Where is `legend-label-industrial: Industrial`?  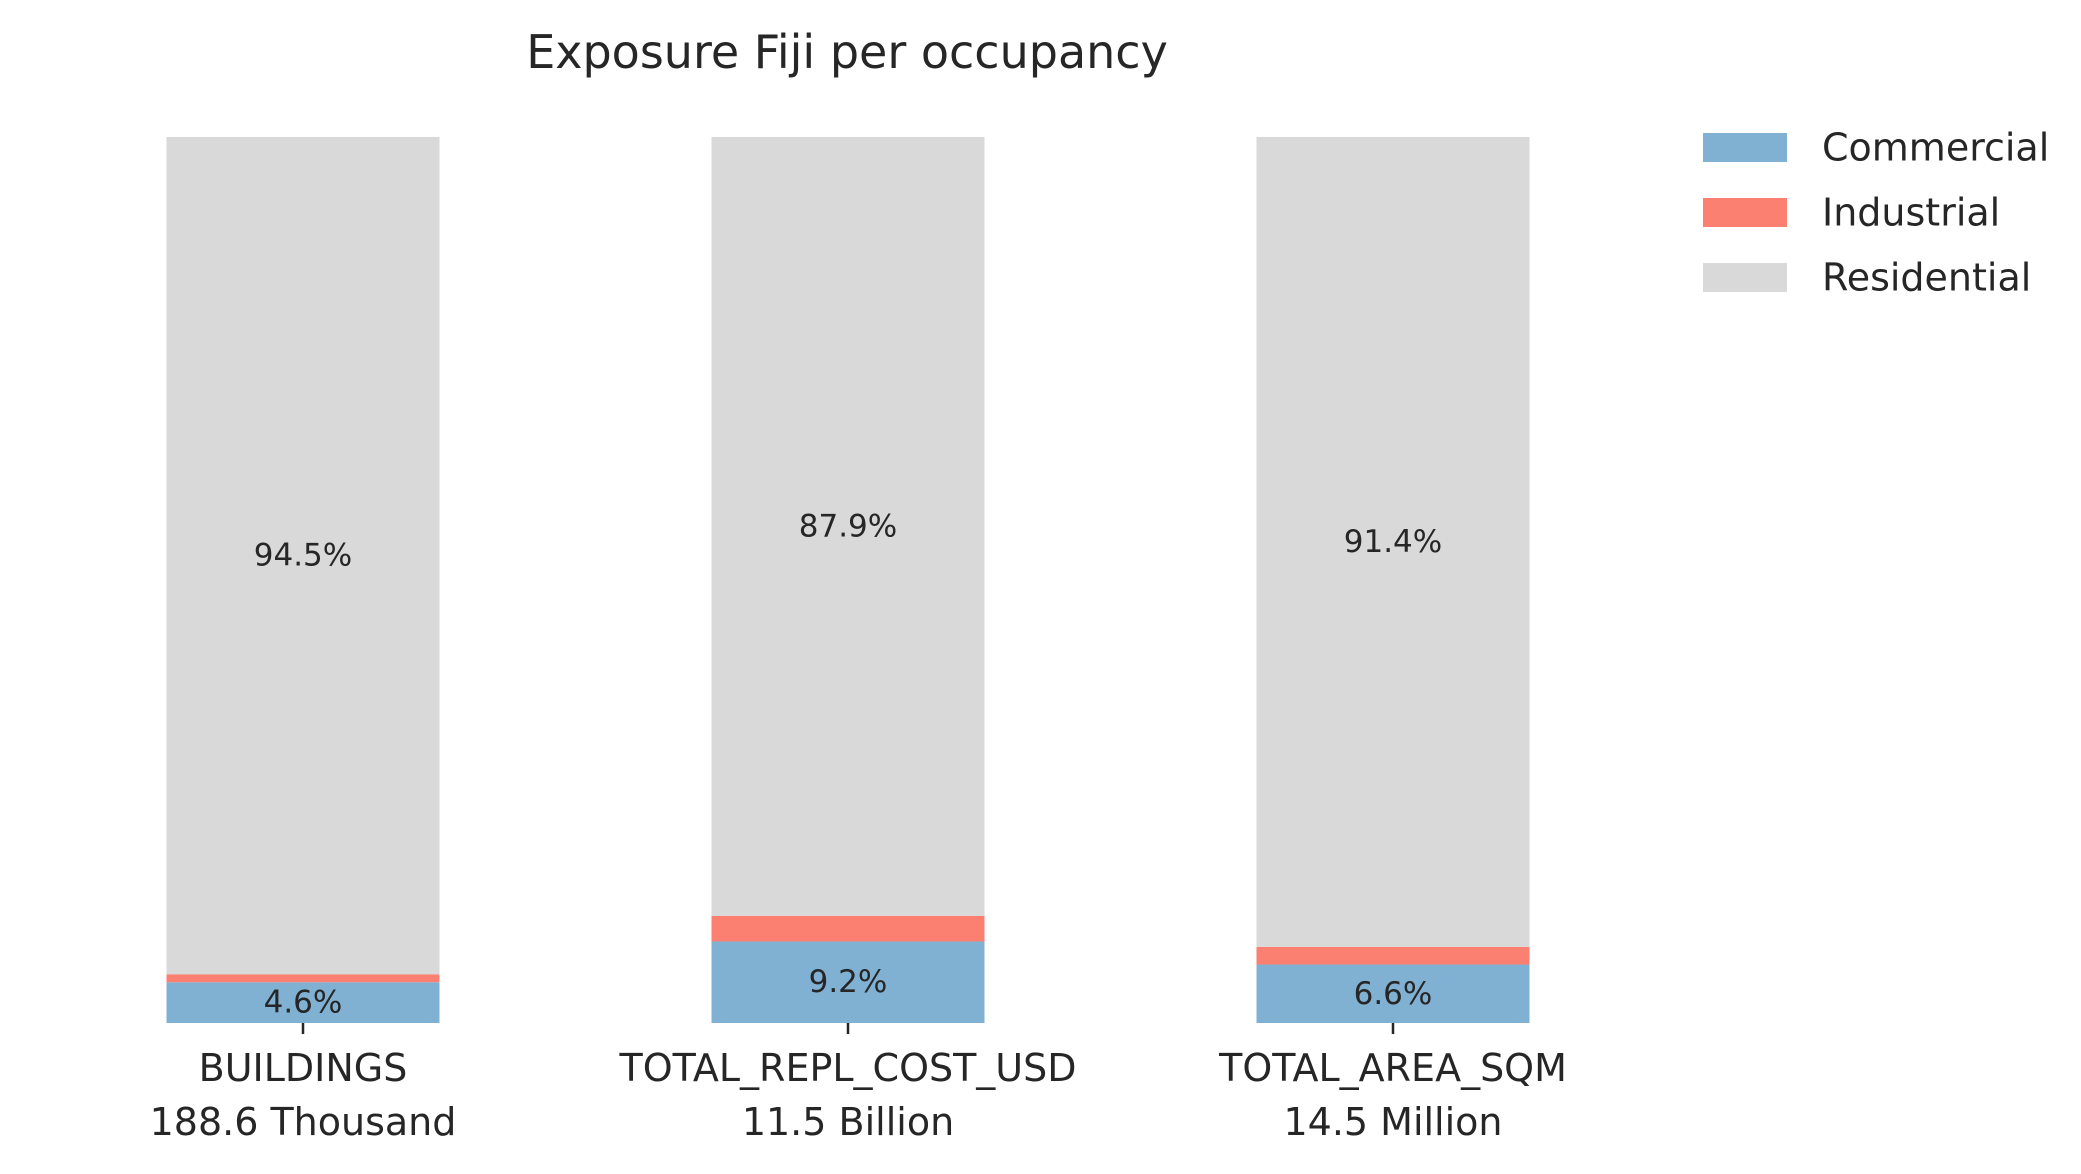
legend-label-industrial: Industrial is located at coordinates (1911, 213).